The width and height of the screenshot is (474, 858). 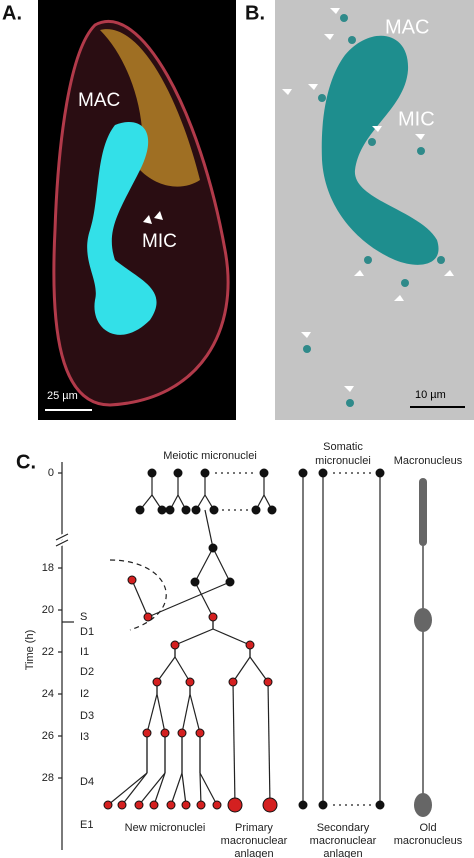 What do you see at coordinates (48, 610) in the screenshot?
I see `time-tick: 20` at bounding box center [48, 610].